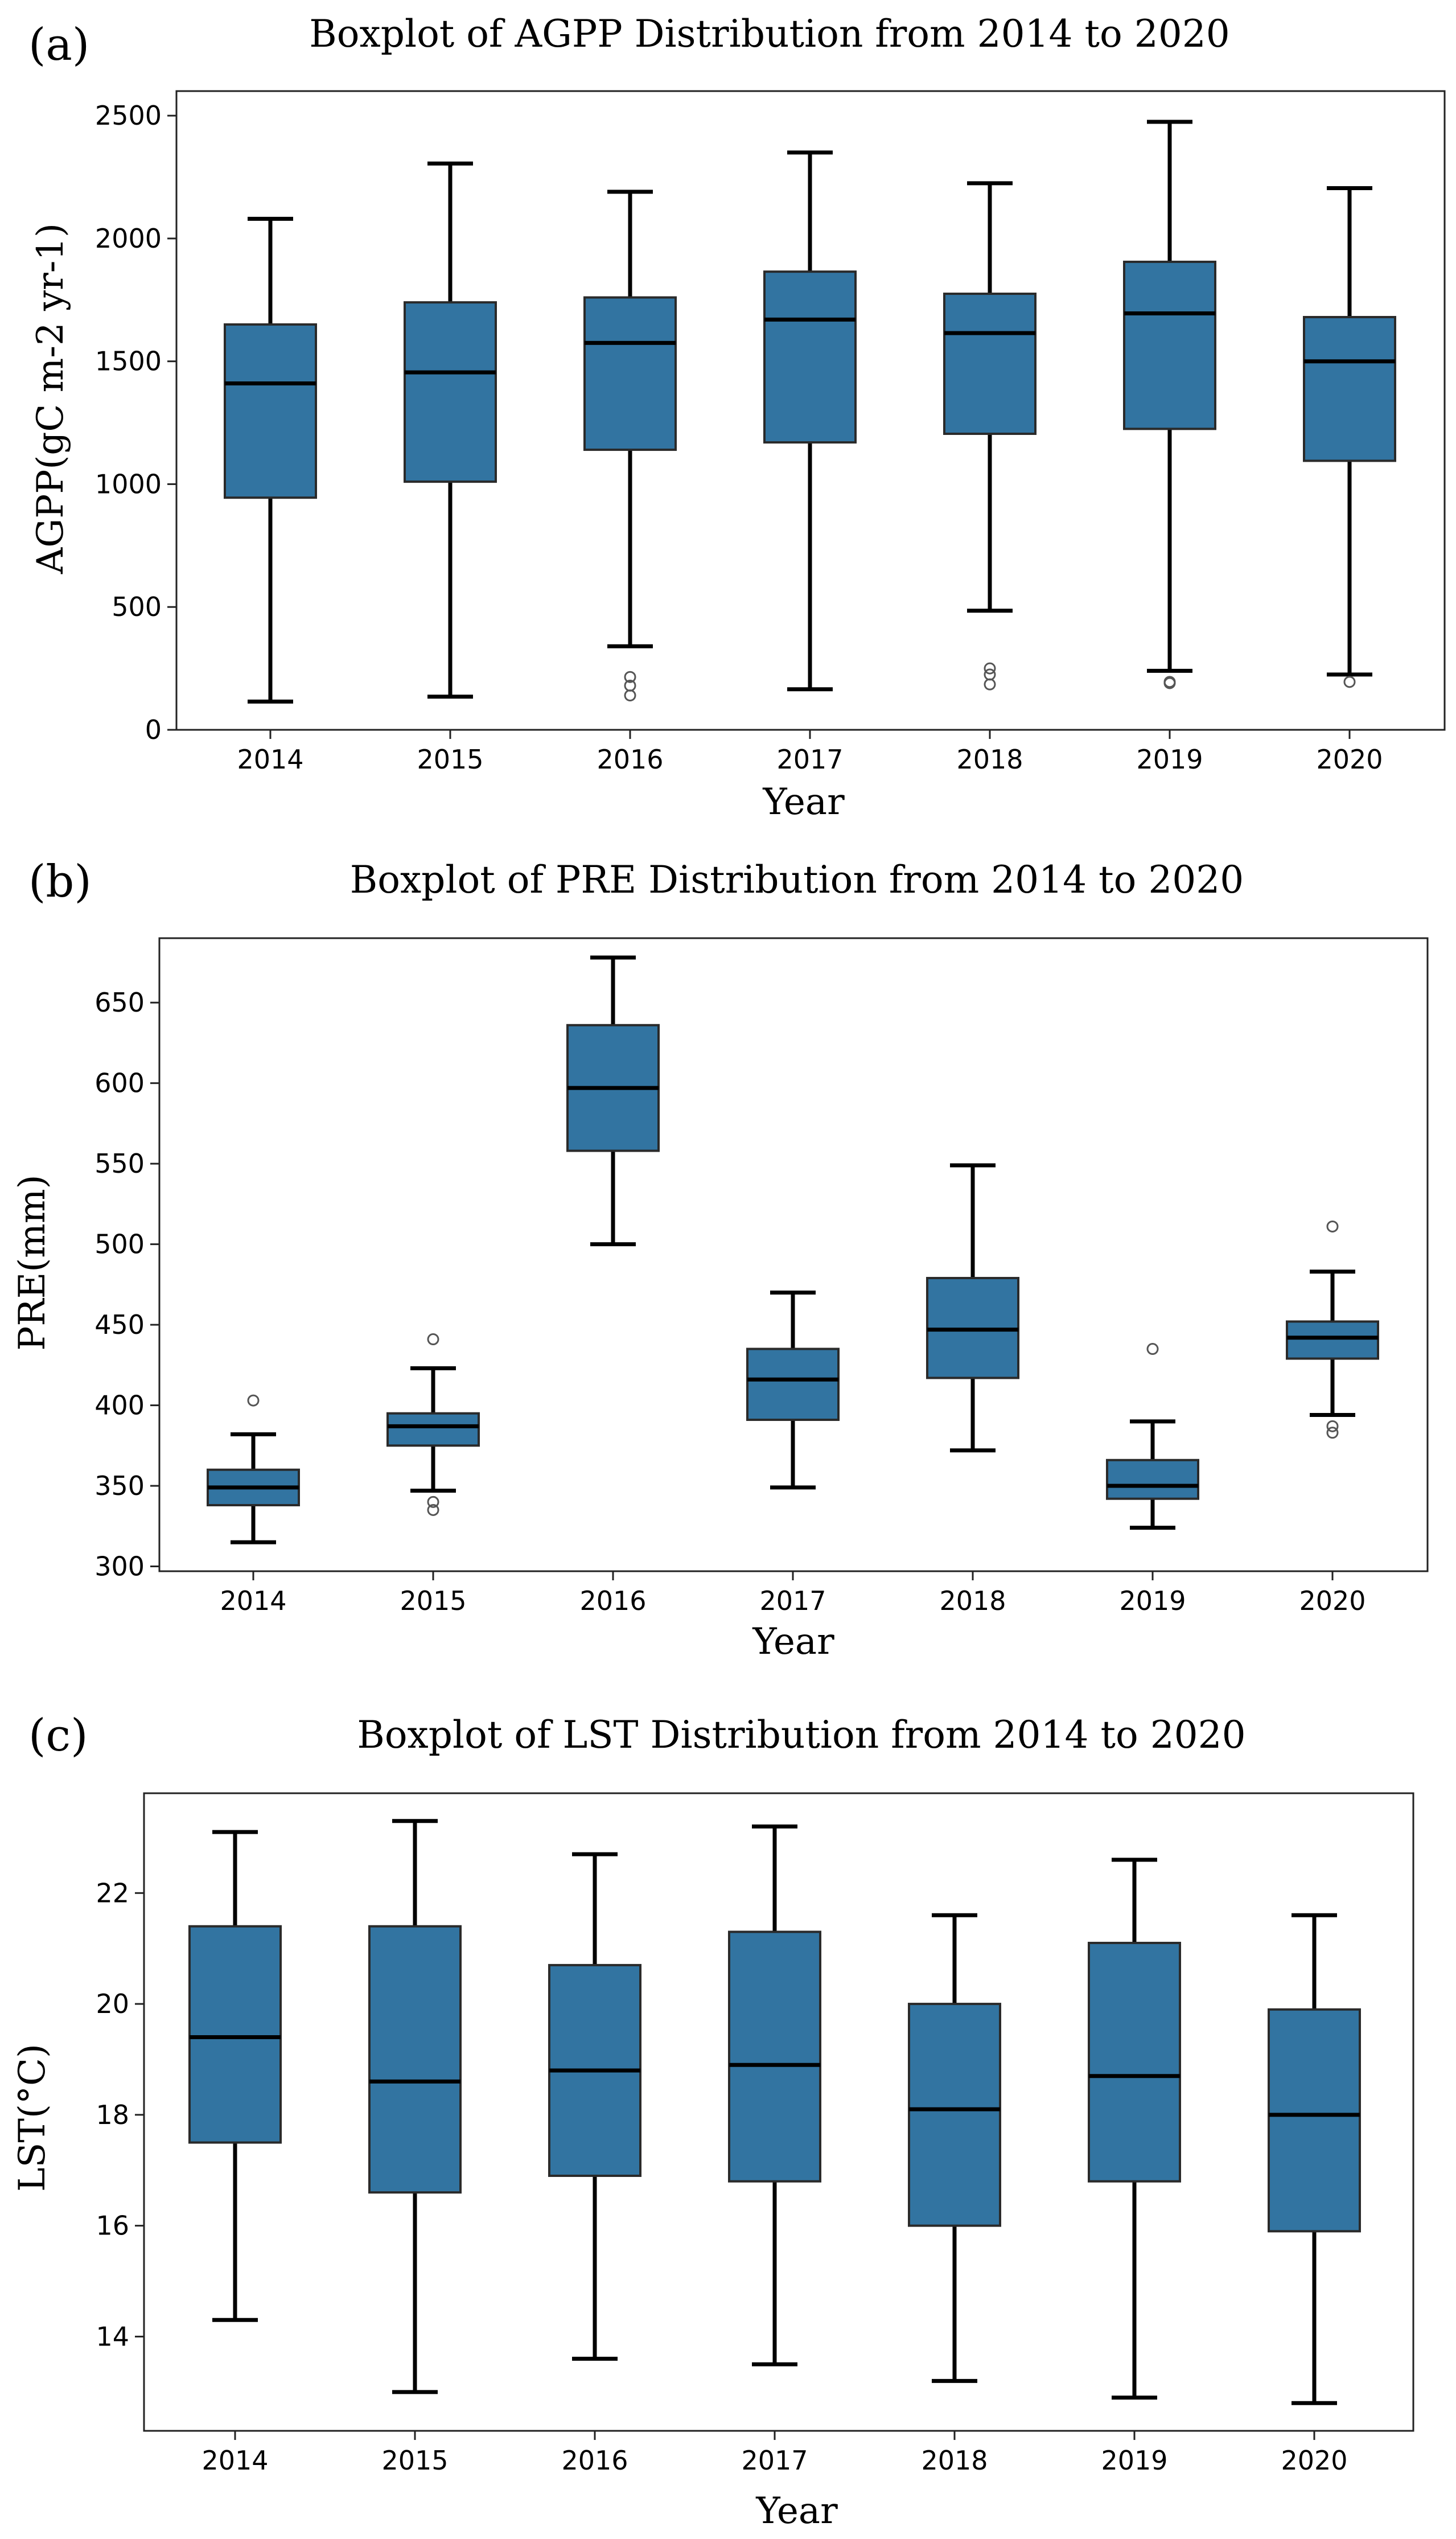  Describe the element at coordinates (613, 1101) in the screenshot. I see `box-b-2016` at that location.